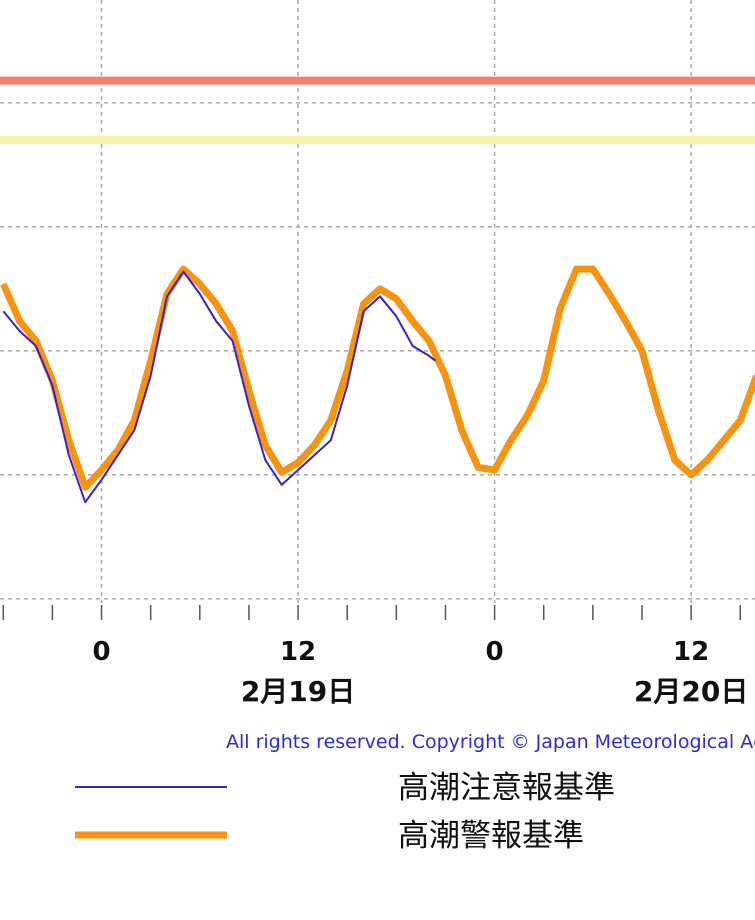 Image resolution: width=755 pixels, height=920 pixels. Describe the element at coordinates (691, 691) in the screenshot. I see `date-label: 2月20日` at that location.